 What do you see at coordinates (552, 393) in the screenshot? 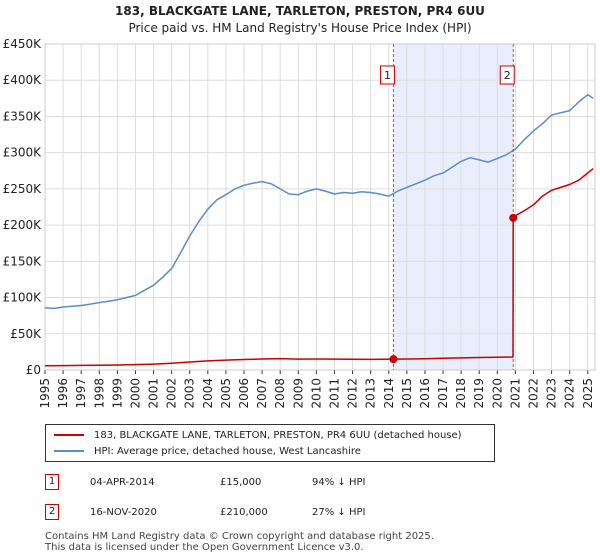
I see `x-tick-label: 2023` at bounding box center [552, 393].